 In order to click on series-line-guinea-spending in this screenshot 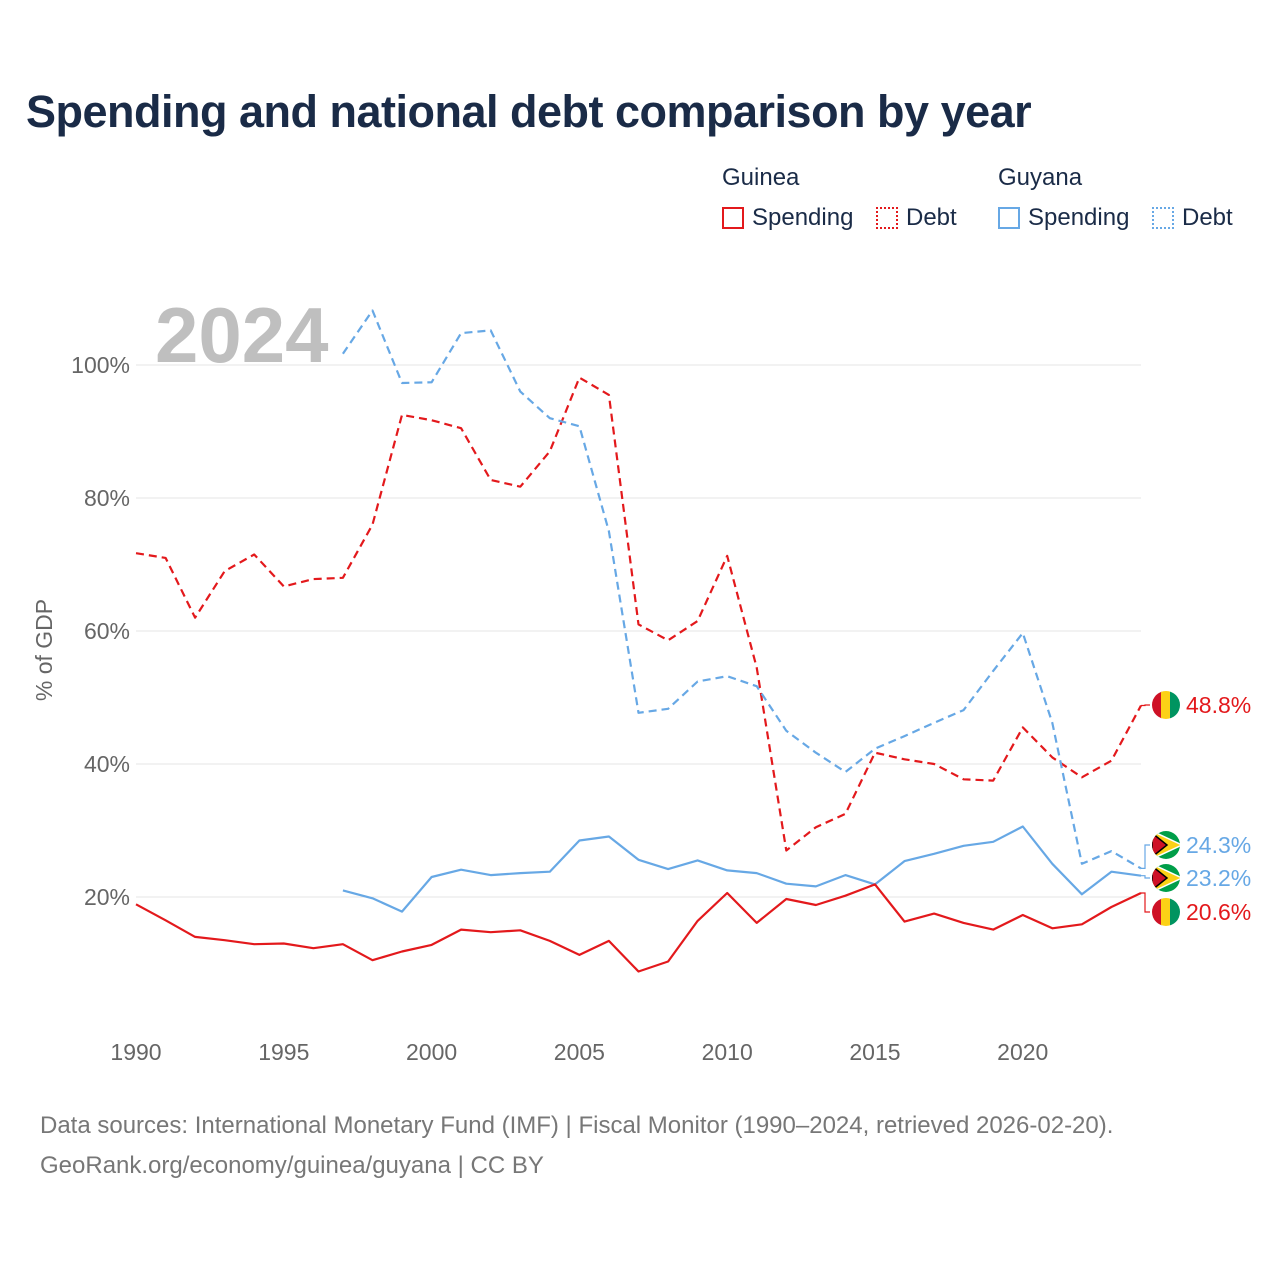, I will do `click(638, 928)`.